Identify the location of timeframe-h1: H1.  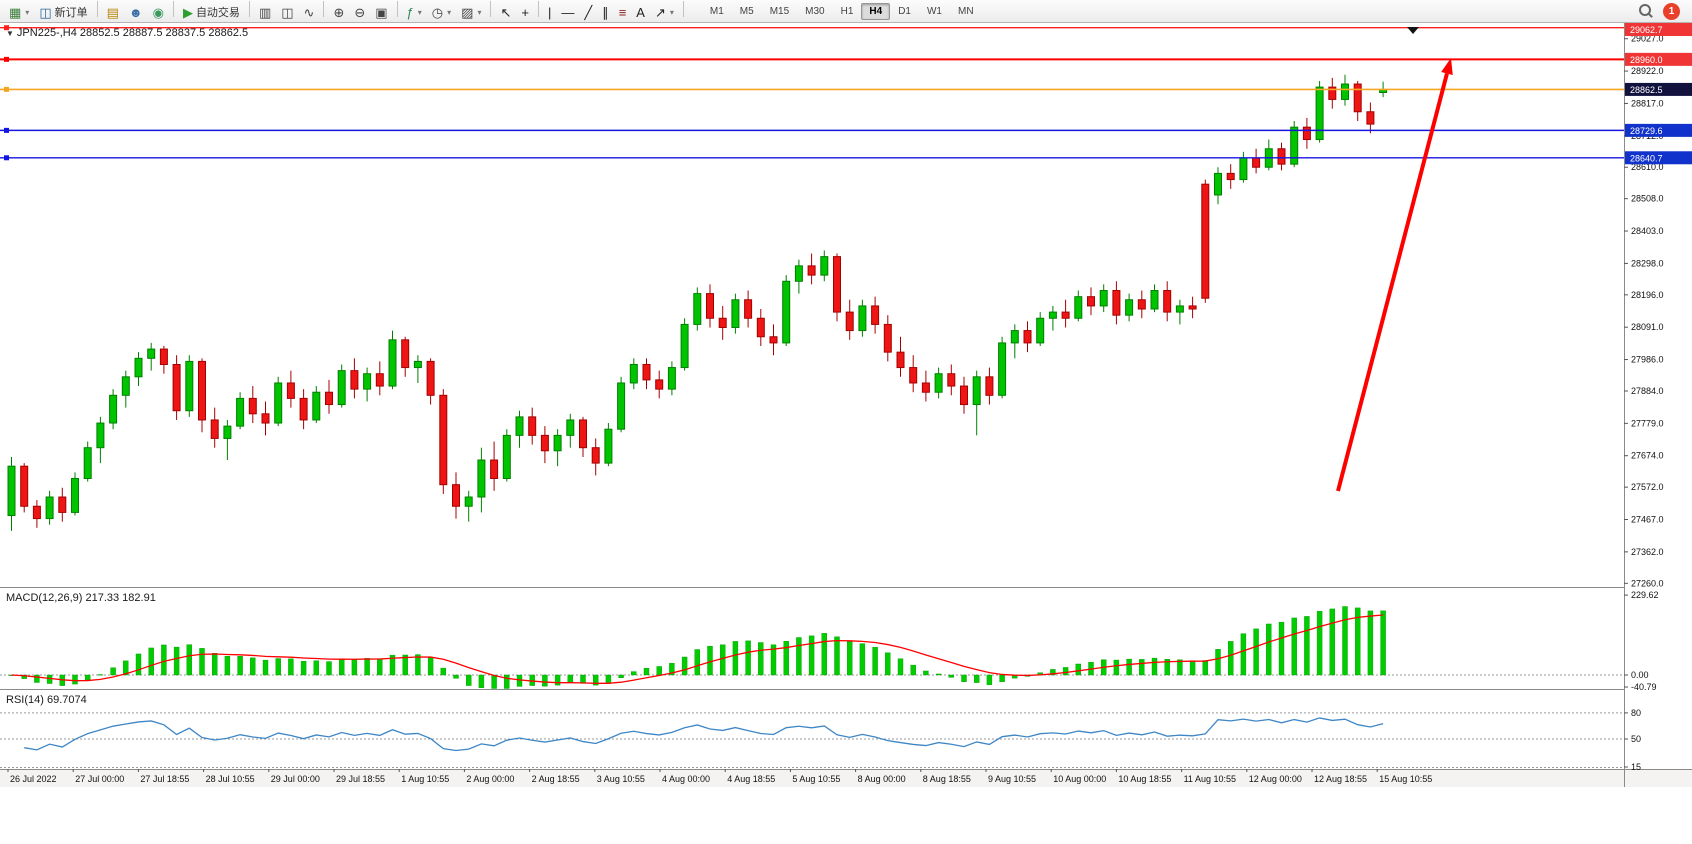
(847, 11).